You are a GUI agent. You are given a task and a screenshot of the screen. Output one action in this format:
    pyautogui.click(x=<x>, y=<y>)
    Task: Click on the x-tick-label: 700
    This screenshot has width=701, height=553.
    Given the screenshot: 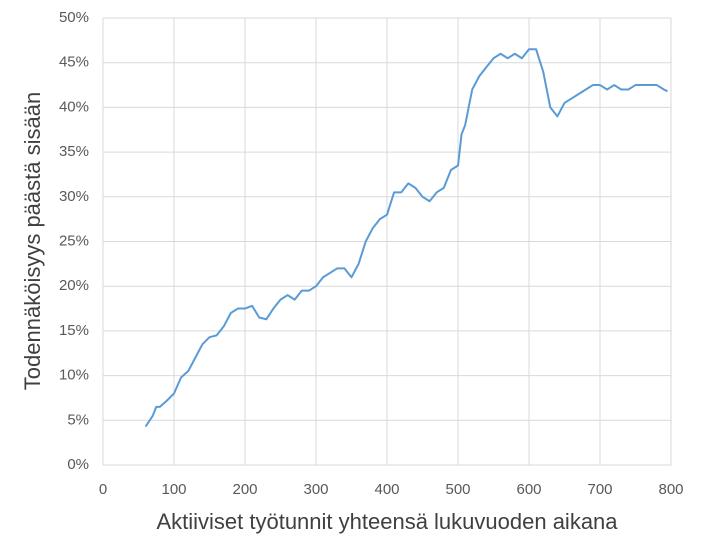 What is the action you would take?
    pyautogui.click(x=599, y=489)
    